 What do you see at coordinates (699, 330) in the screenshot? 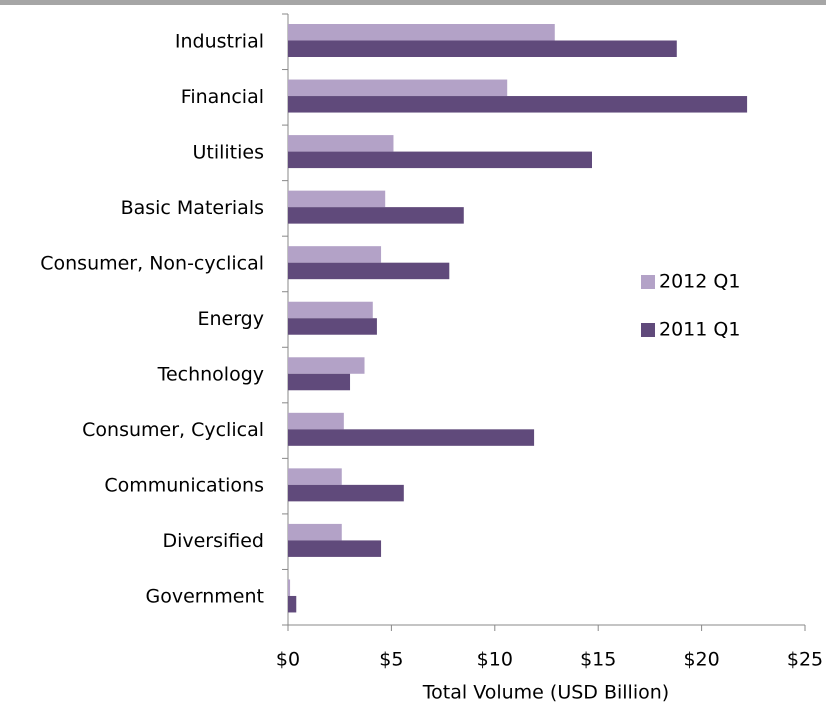
I see `legend-label: 2011 Q1` at bounding box center [699, 330].